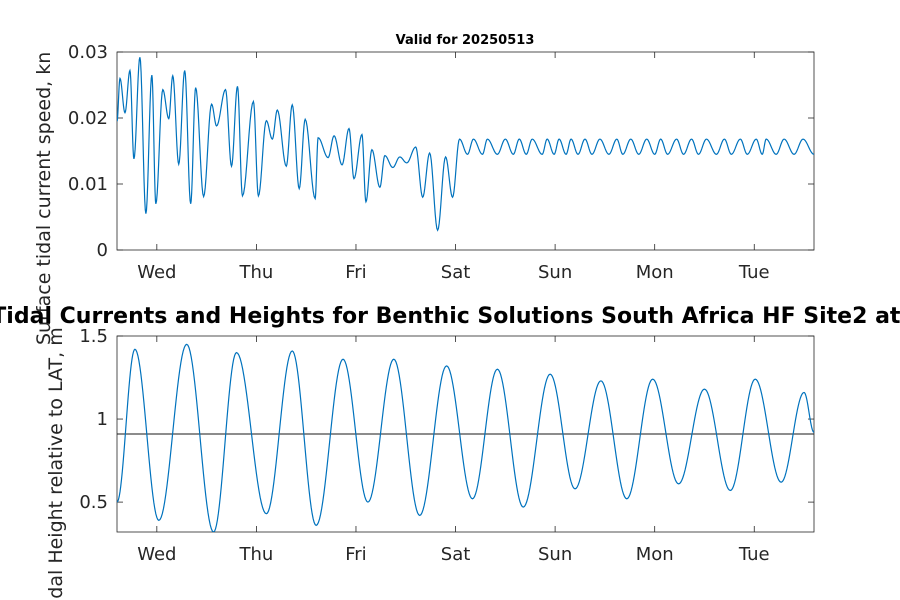  Describe the element at coordinates (355, 272) in the screenshot. I see `current-speed-x-tick-label: Fri` at that location.